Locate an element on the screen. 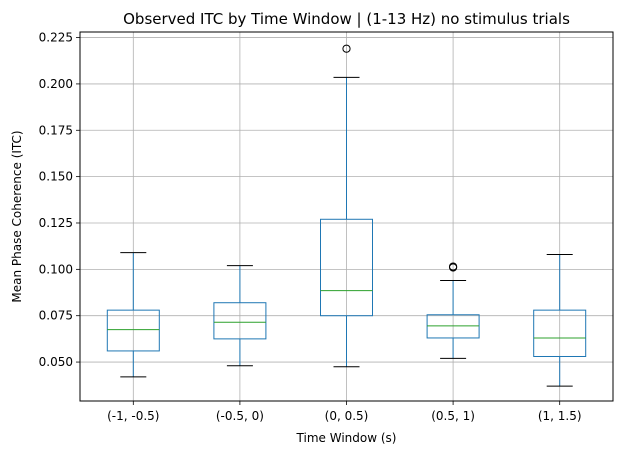  y-axis-label: Mean Phase Coherence (ITC) is located at coordinates (17, 216).